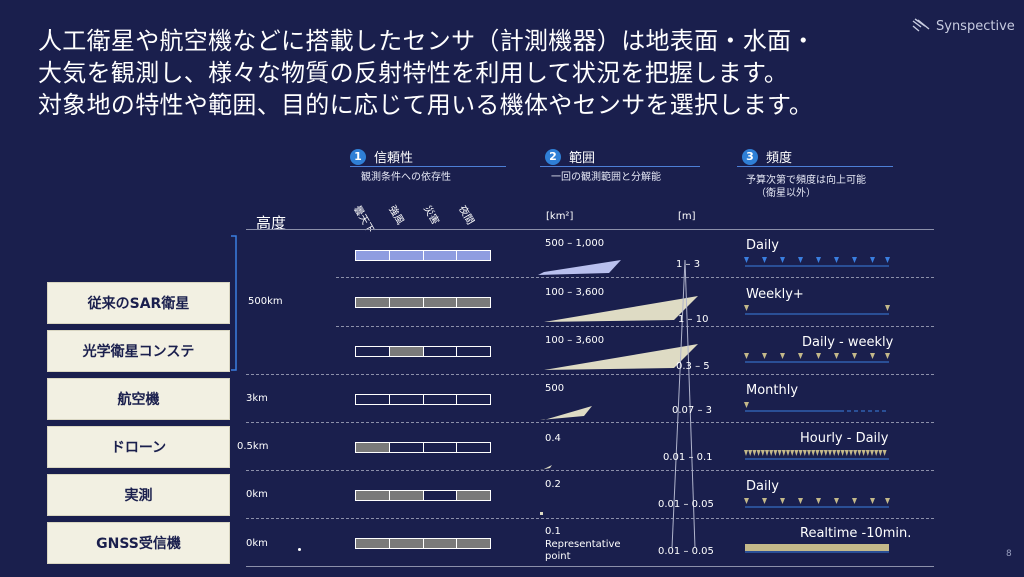  I want to click on intro-line-3: 対象地の特性や範囲、目的に応じて用いる機体やセンサを選択します。, so click(426, 105).